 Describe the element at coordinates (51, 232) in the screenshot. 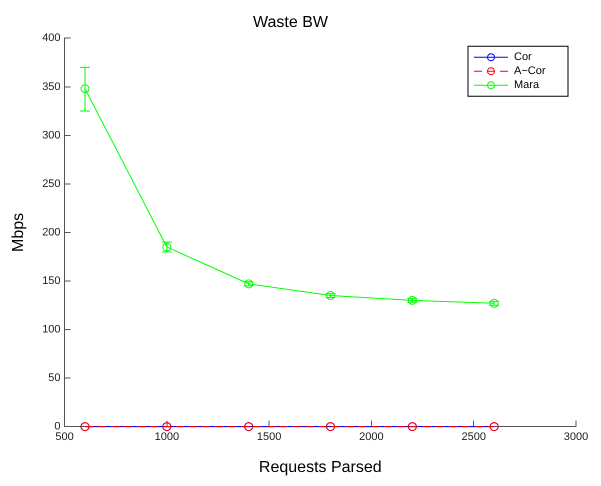

I see `y-tick-label: 200` at that location.